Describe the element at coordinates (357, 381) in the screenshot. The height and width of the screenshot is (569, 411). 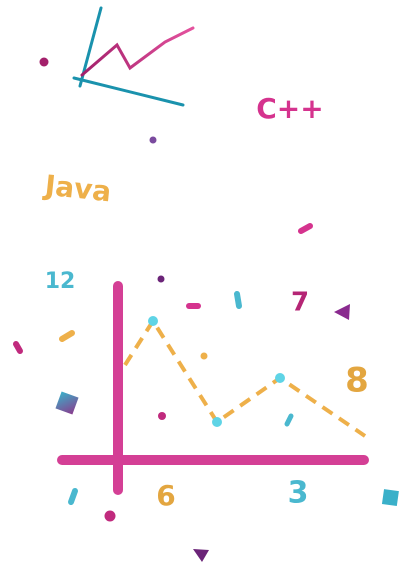
I see `number-label: 8` at that location.